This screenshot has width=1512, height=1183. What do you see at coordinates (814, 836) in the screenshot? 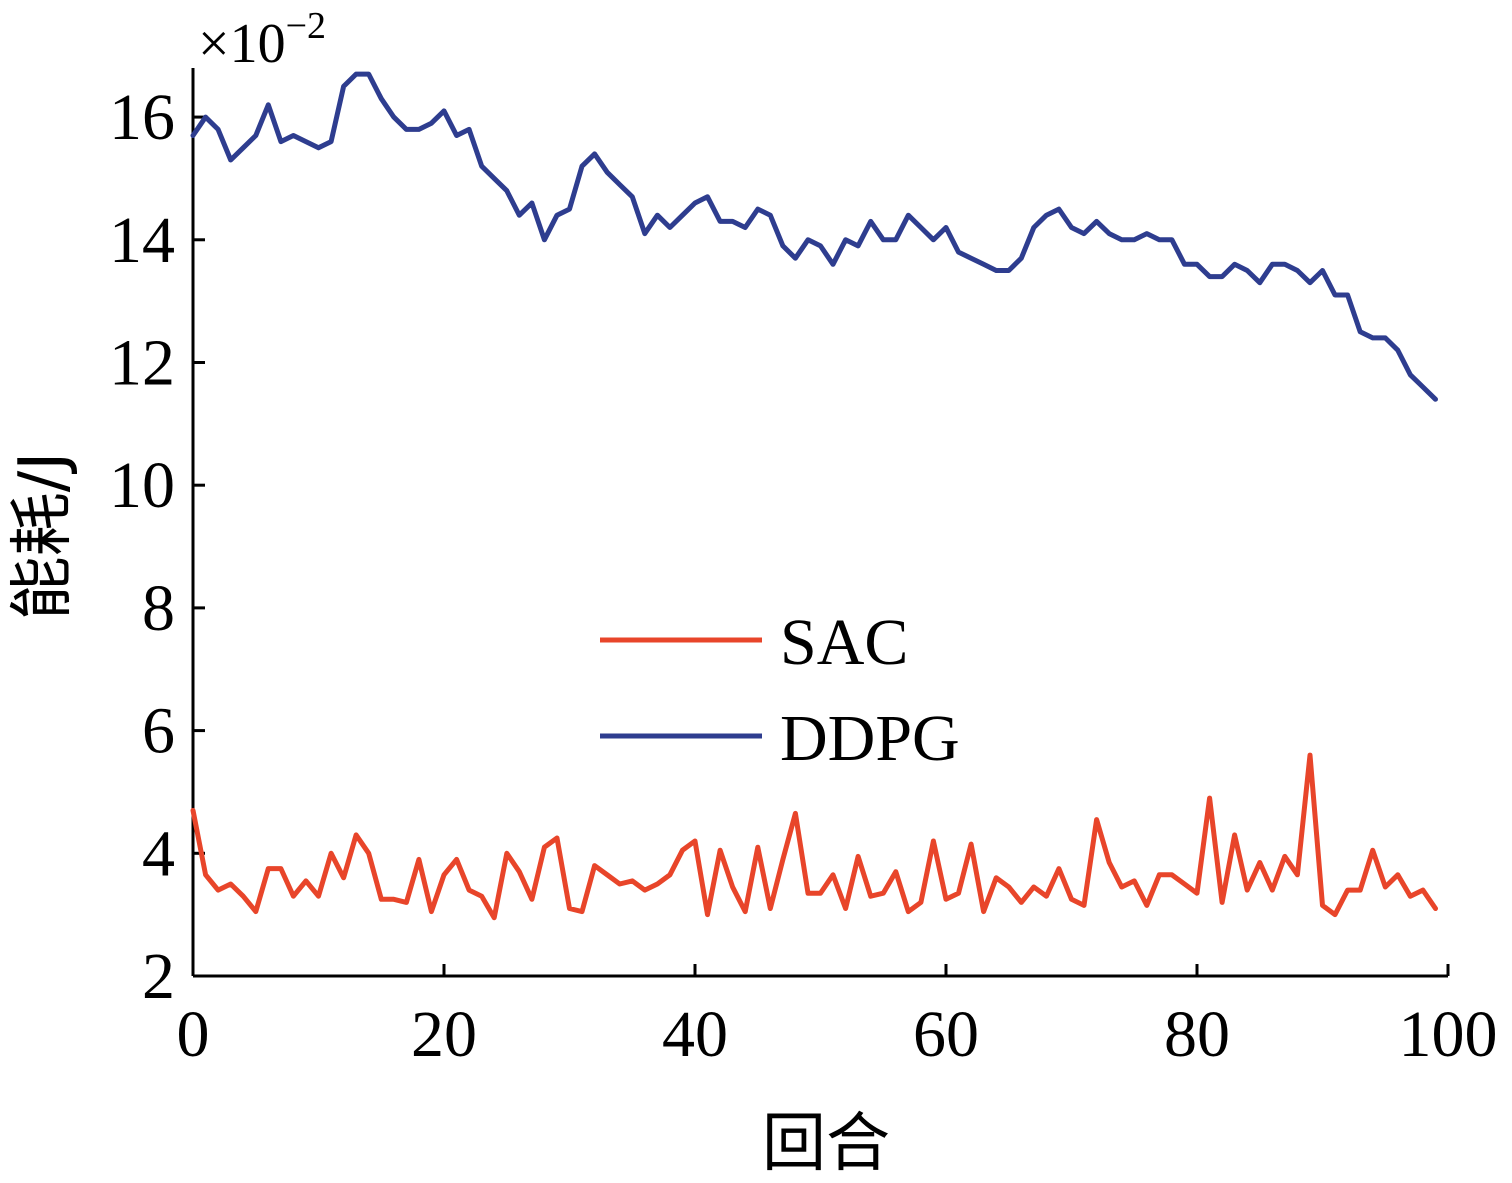
I see `series-line-sac` at bounding box center [814, 836].